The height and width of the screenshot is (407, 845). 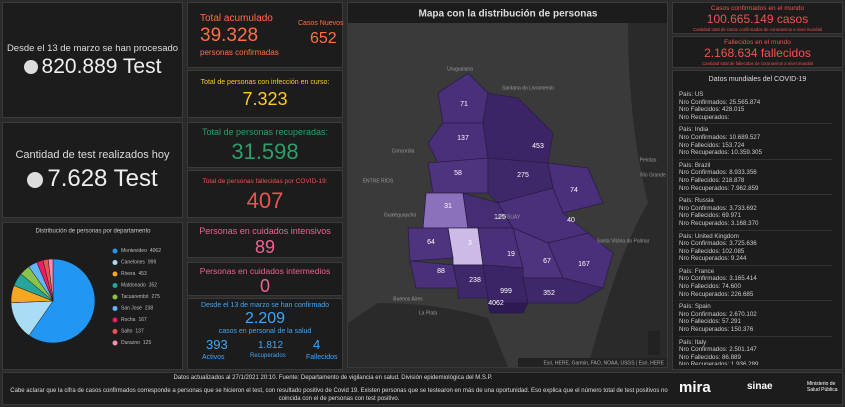 I want to click on department-count: 88, so click(x=441, y=271).